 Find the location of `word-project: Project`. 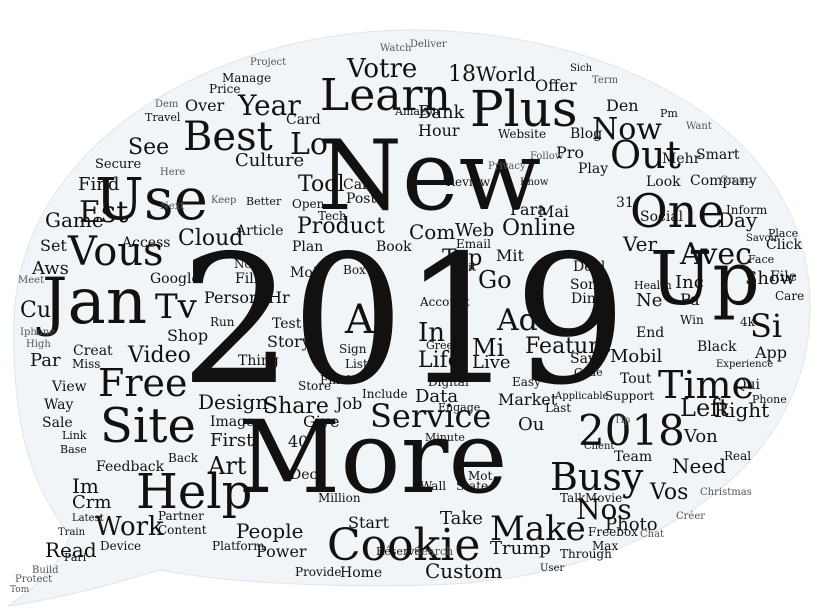

word-project: Project is located at coordinates (268, 62).